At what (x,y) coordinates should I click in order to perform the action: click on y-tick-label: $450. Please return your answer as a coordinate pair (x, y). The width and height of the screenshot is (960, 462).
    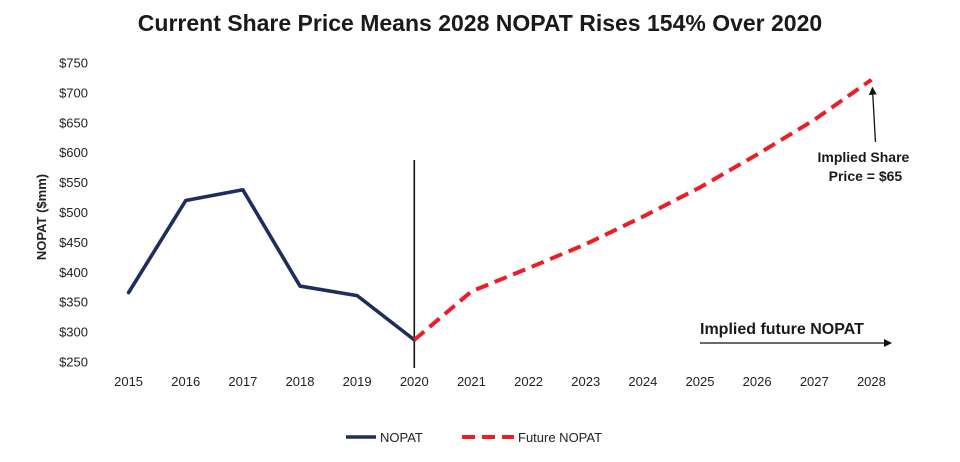
    Looking at the image, I should click on (73, 242).